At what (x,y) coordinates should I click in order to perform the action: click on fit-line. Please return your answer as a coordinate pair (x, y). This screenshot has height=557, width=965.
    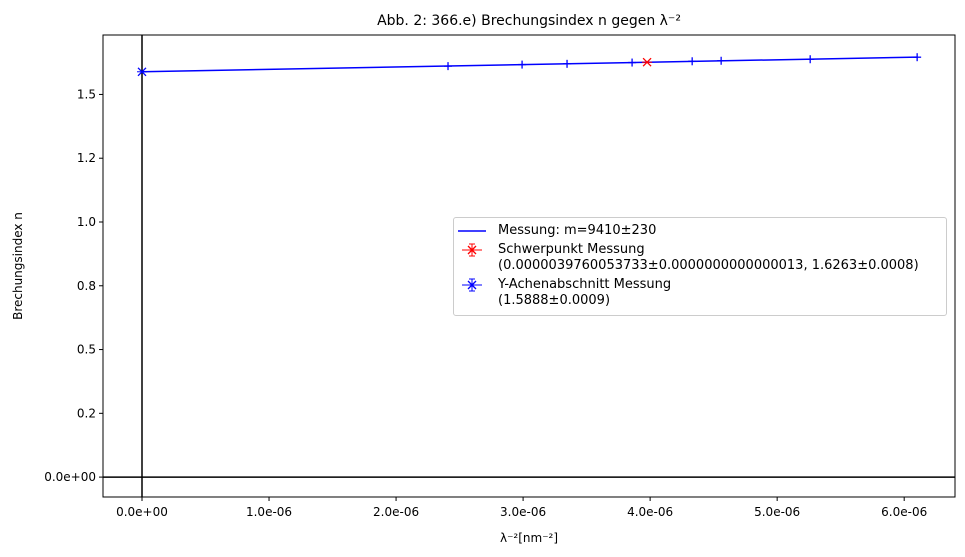
    Looking at the image, I should click on (529, 64).